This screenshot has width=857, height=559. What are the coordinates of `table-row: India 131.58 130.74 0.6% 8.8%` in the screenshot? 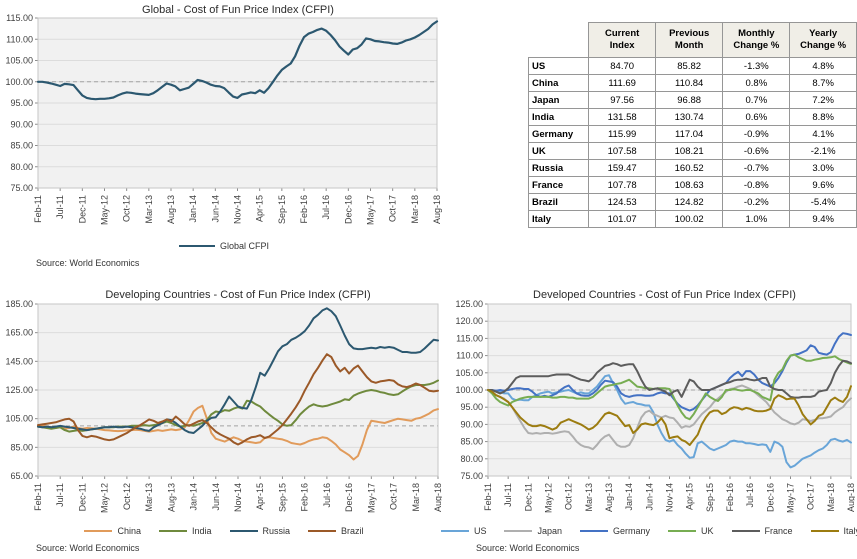 It's located at (692, 117).